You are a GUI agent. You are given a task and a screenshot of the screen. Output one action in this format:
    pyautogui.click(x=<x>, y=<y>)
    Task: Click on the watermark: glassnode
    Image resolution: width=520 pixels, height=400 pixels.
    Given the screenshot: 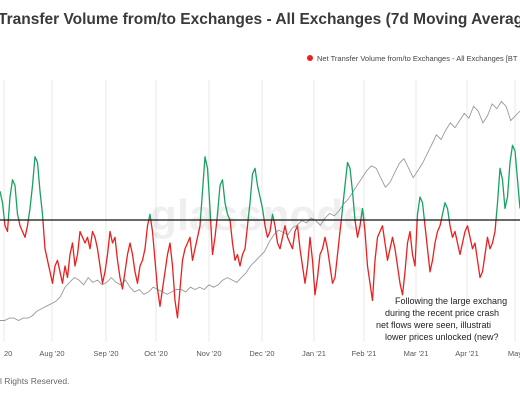 What is the action you would take?
    pyautogui.click(x=259, y=215)
    